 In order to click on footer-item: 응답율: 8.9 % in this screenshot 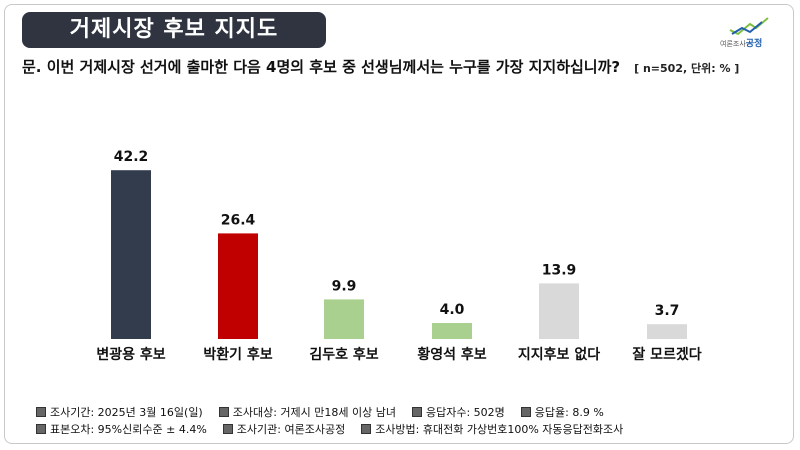, I will do `click(562, 412)`.